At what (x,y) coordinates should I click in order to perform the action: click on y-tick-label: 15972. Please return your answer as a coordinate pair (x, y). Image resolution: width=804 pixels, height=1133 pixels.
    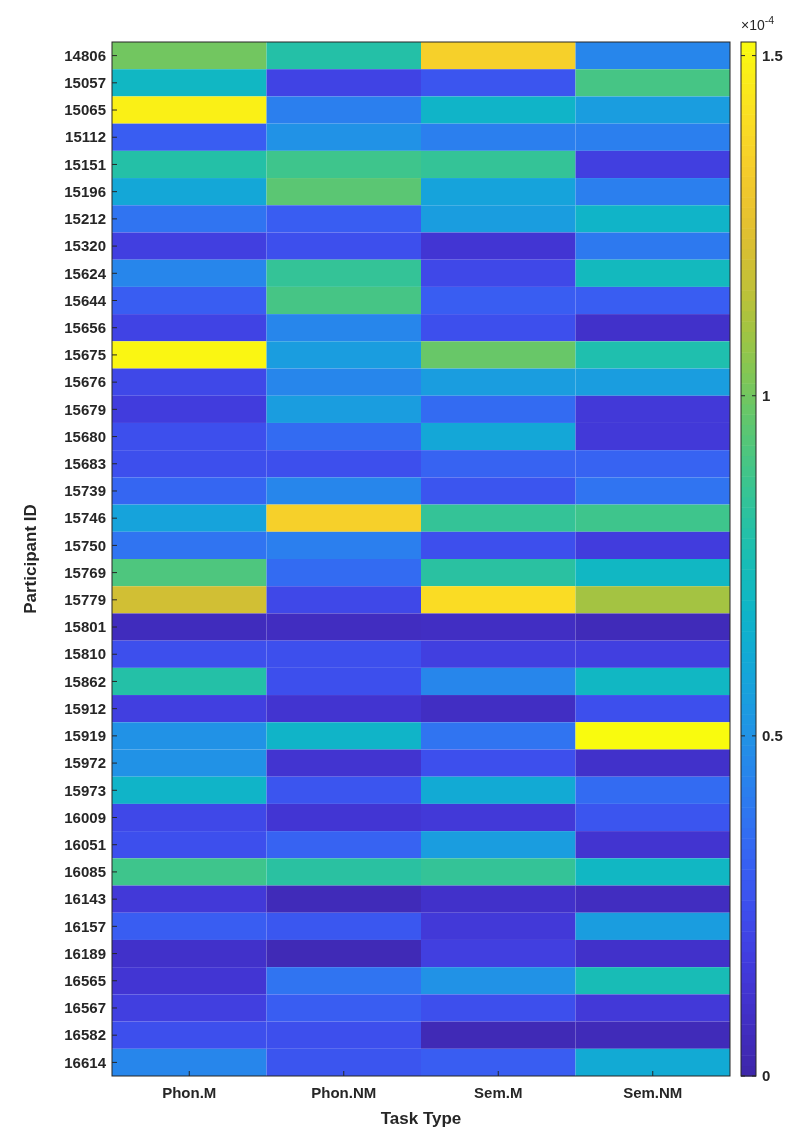
    Looking at the image, I should click on (85, 763).